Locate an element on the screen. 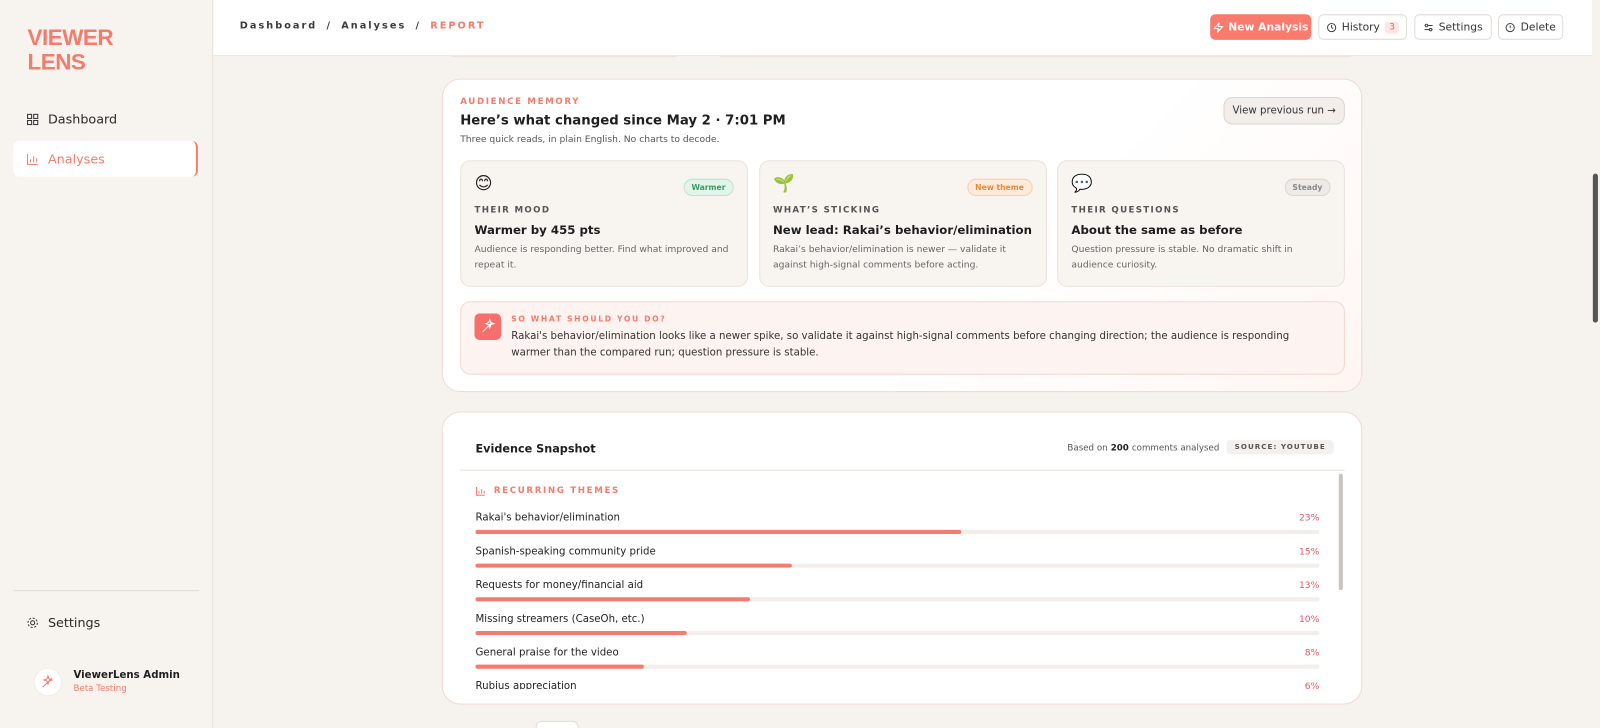  delete-button: Delete is located at coordinates (1530, 27).